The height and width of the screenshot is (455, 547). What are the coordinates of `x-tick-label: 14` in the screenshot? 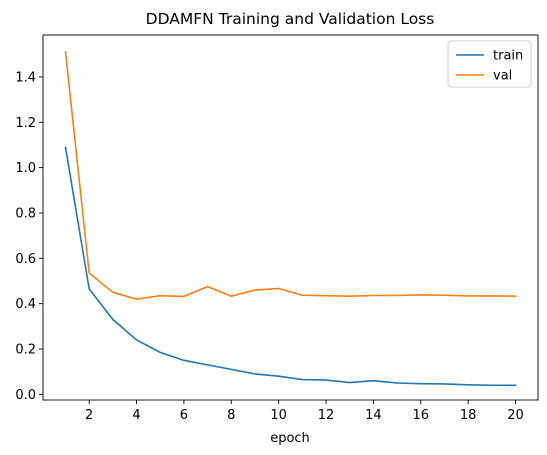 It's located at (373, 415).